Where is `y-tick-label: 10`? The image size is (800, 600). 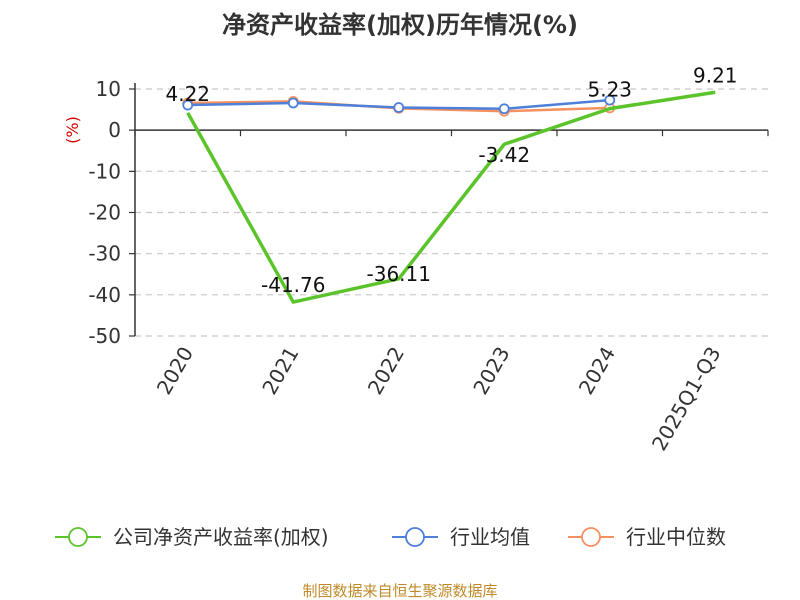 y-tick-label: 10 is located at coordinates (108, 89).